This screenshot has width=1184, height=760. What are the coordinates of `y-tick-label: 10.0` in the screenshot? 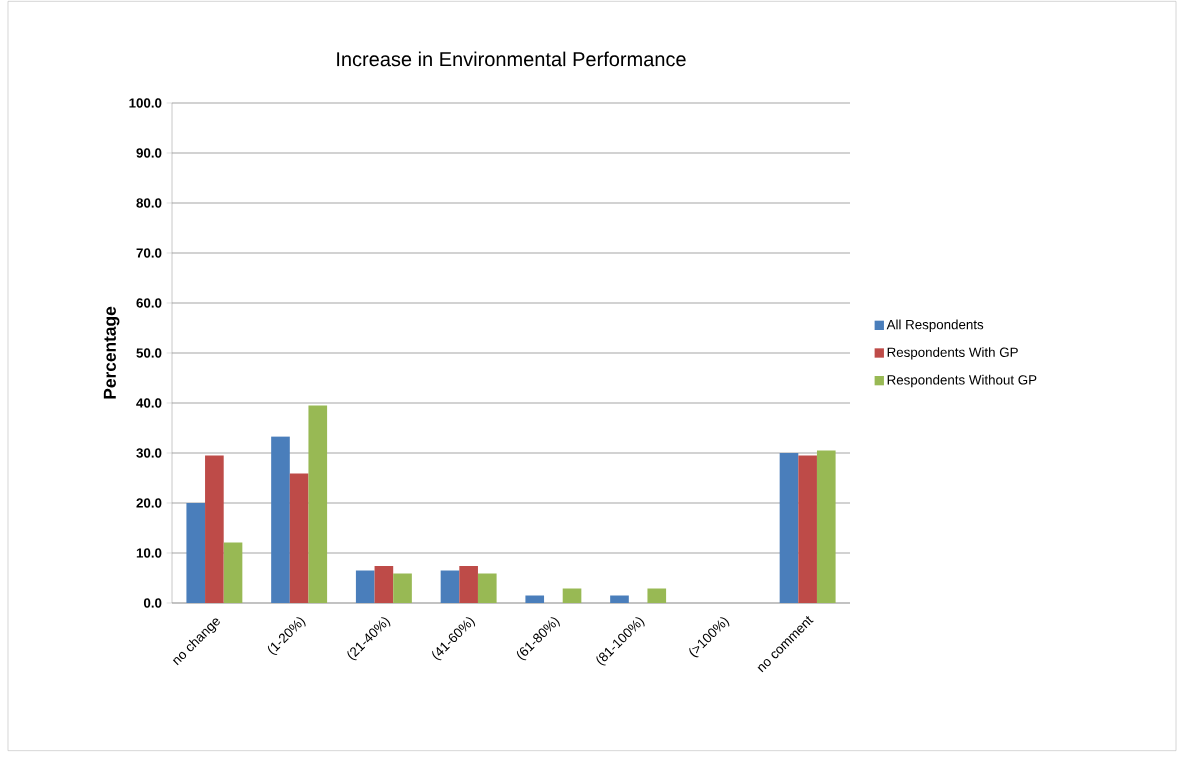 It's located at (149, 553).